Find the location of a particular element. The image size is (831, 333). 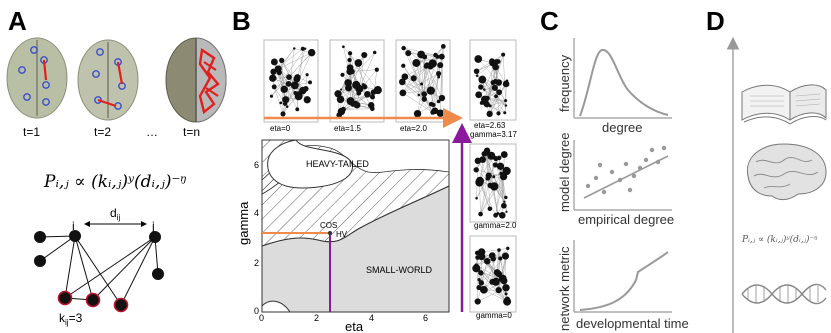

plot3-x-label: developmental time is located at coordinates (632, 323).